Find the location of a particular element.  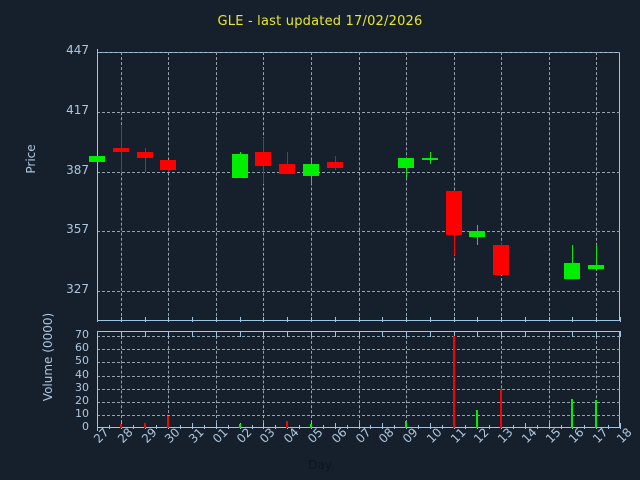

day-tick-label: 01 is located at coordinates (220, 435).